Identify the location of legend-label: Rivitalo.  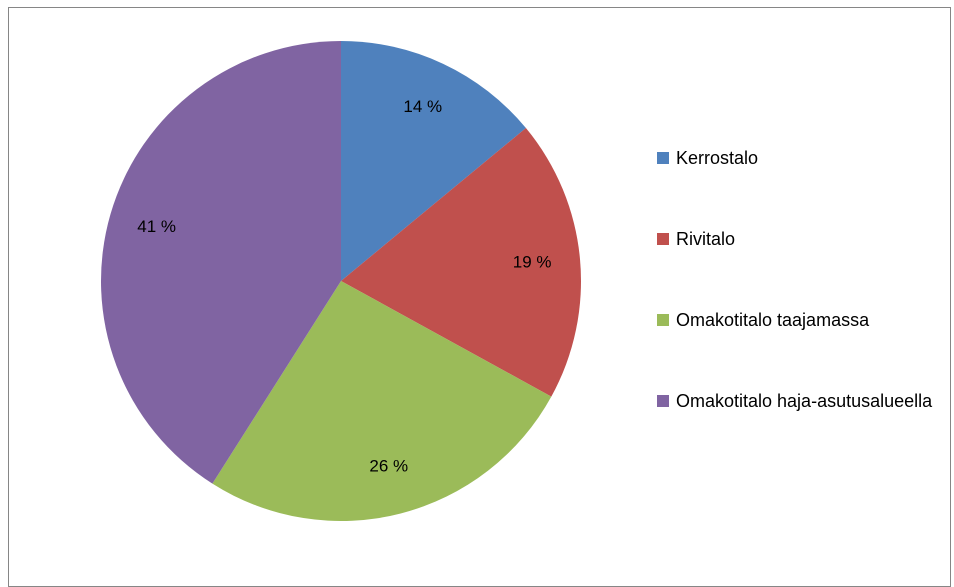
(706, 239).